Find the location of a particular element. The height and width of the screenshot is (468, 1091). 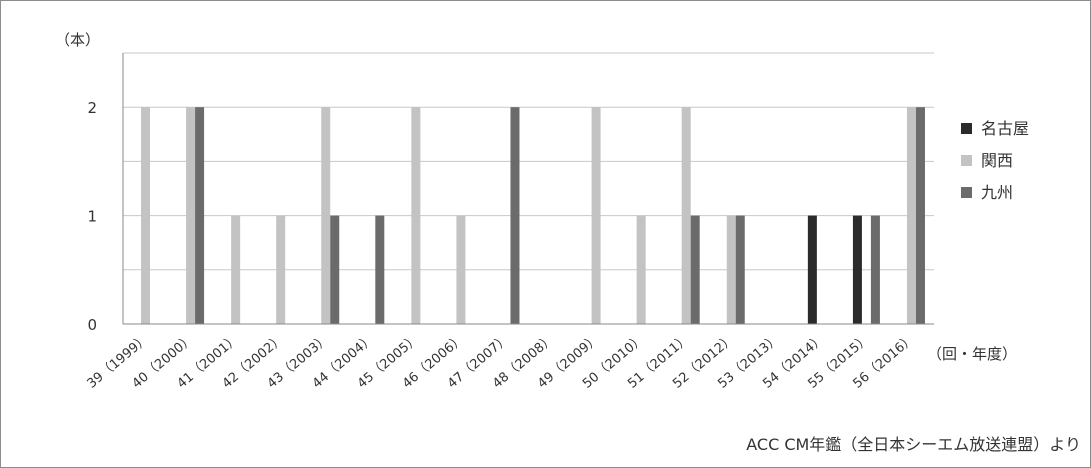

bar-九州-12 is located at coordinates (695, 269).